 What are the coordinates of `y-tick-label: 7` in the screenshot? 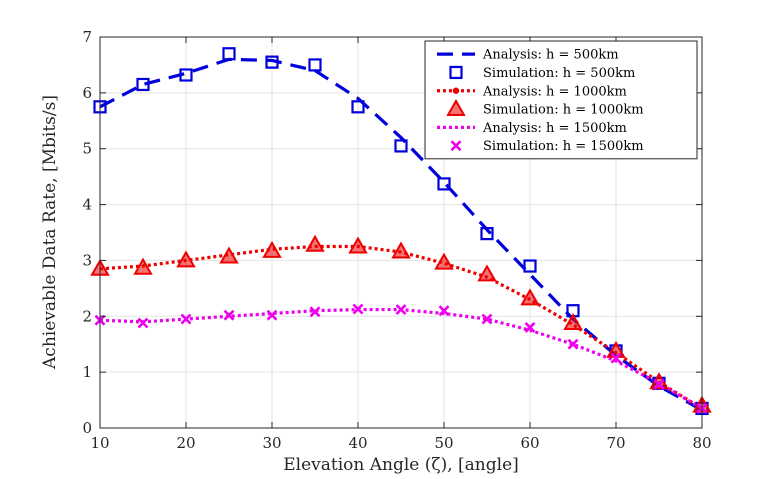 It's located at (87, 37).